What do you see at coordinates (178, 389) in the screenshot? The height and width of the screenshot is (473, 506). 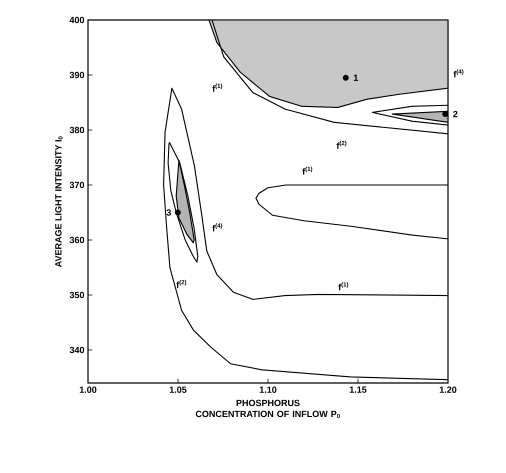 I see `x-tick-label: 1.05` at bounding box center [178, 389].